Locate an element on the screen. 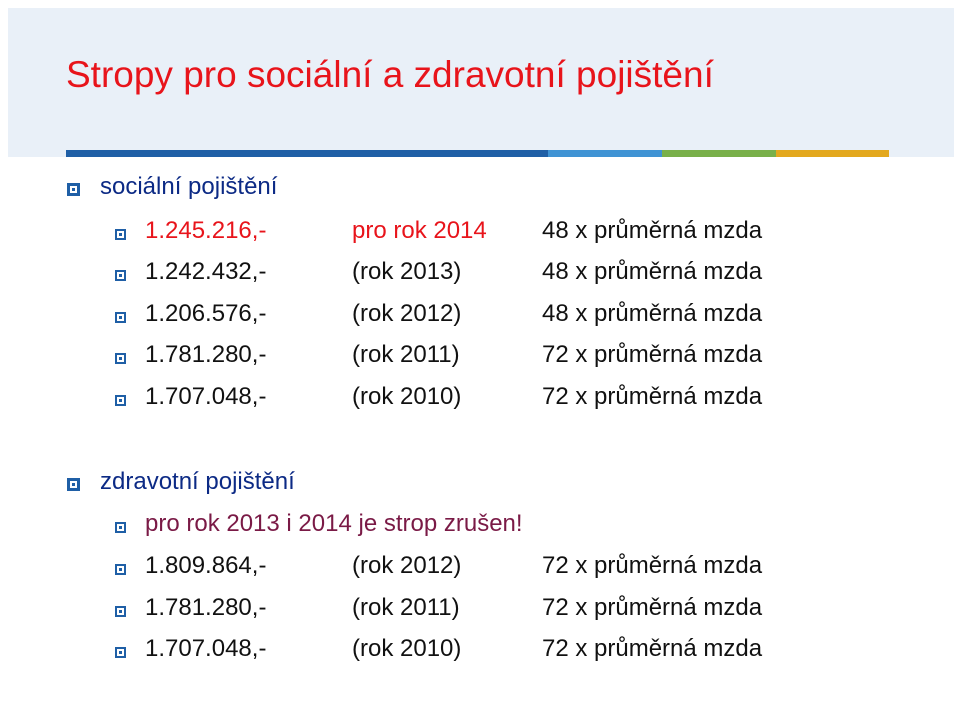  section-heading-social: sociální pojištění is located at coordinates (189, 186).